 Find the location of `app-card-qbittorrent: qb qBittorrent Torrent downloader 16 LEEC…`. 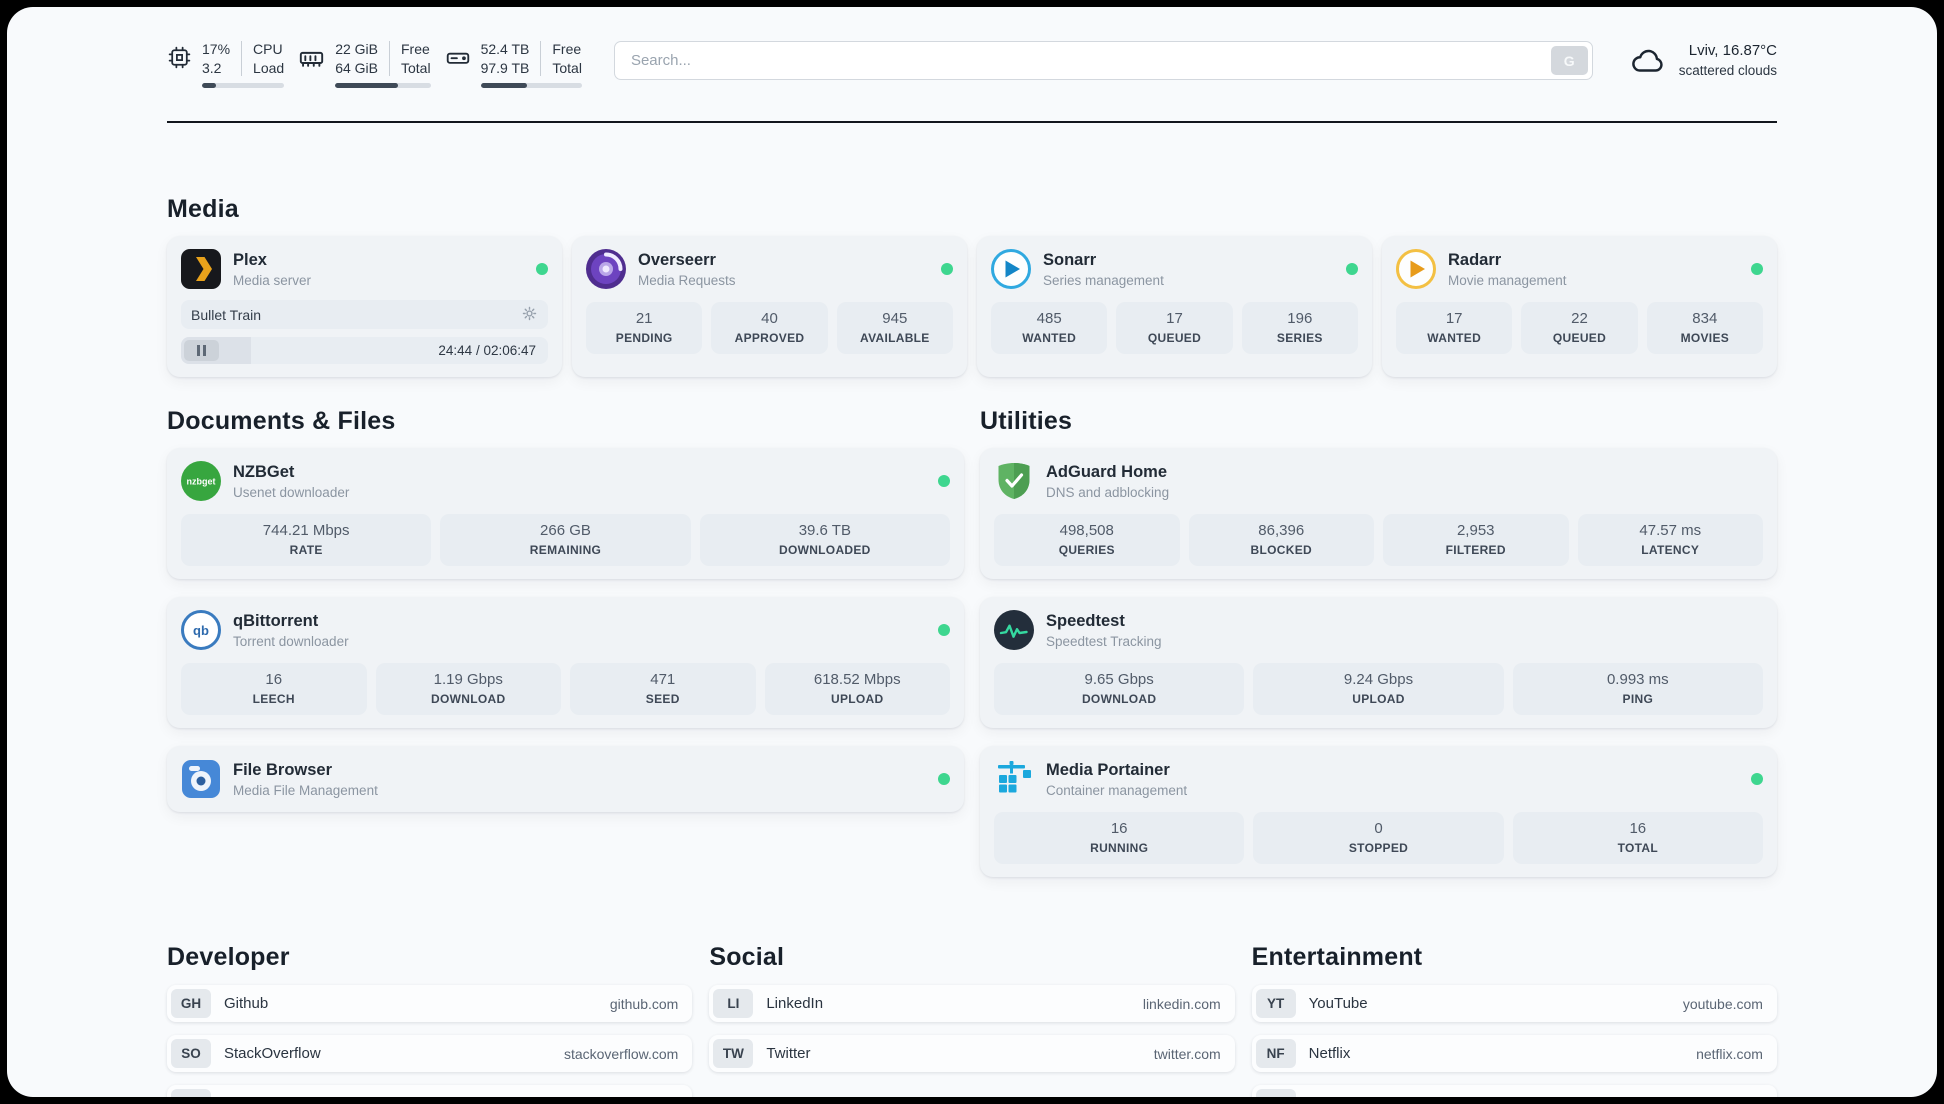

app-card-qbittorrent: qb qBittorrent Torrent downloader 16 LEEC… is located at coordinates (565, 663).